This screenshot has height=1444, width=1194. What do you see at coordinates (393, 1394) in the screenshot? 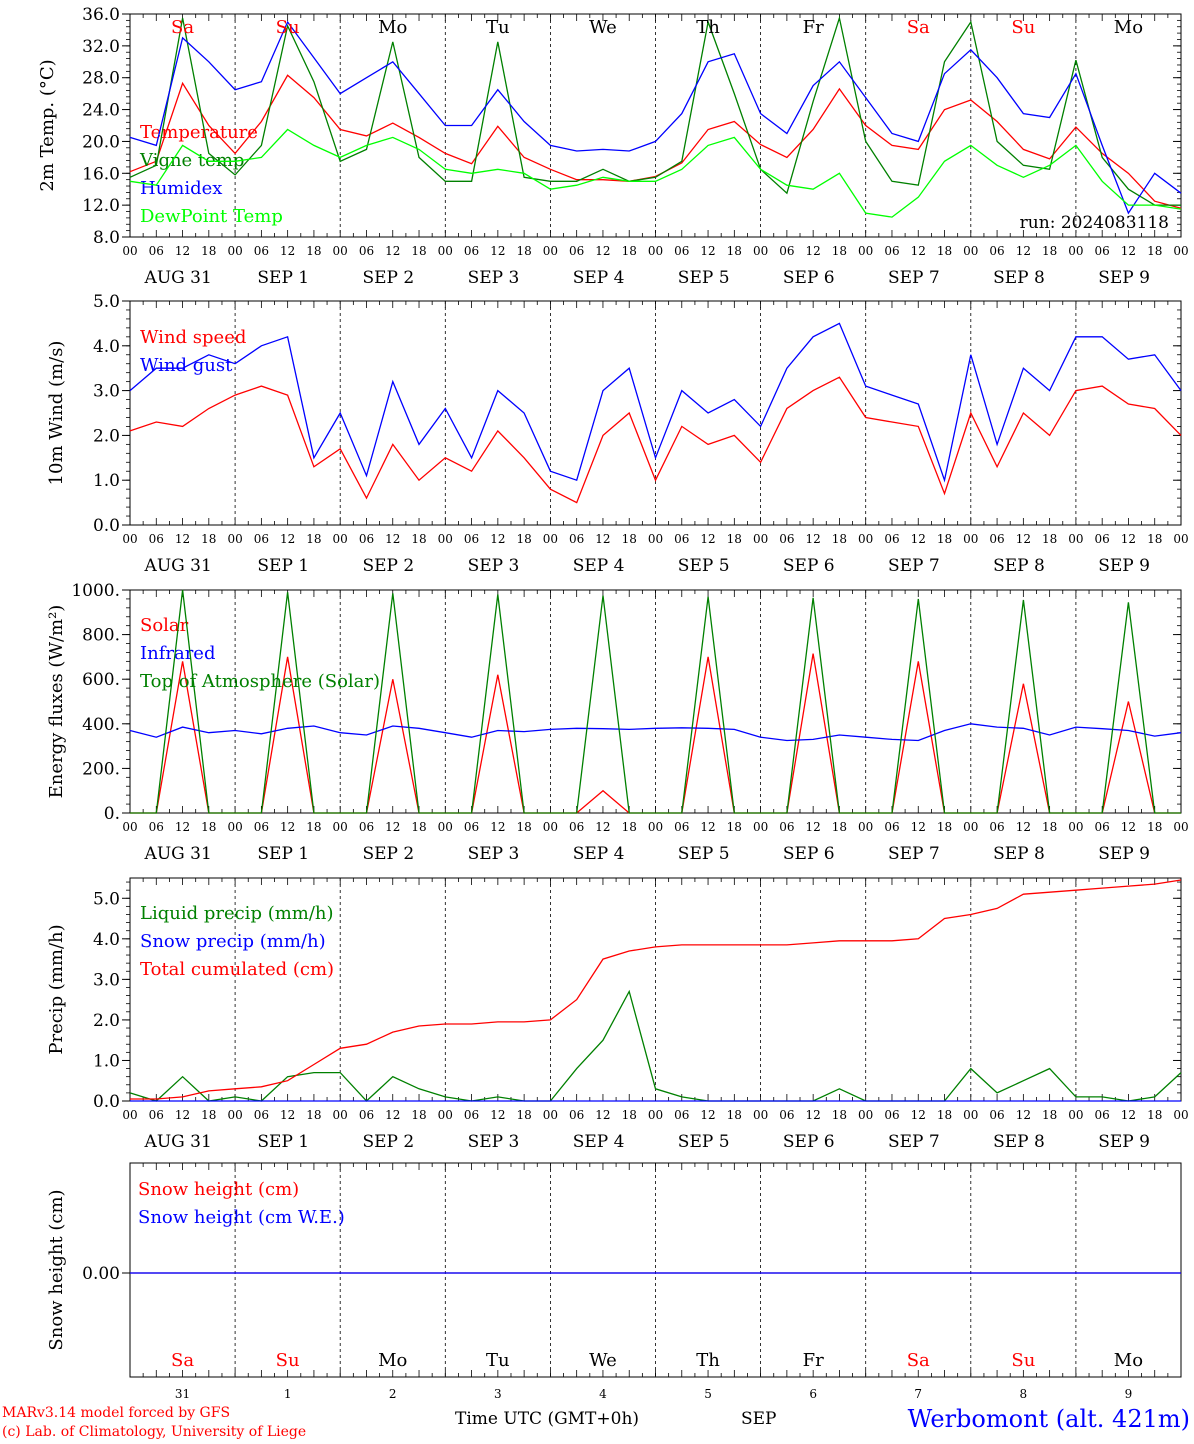
I see `day-number: 2` at bounding box center [393, 1394].